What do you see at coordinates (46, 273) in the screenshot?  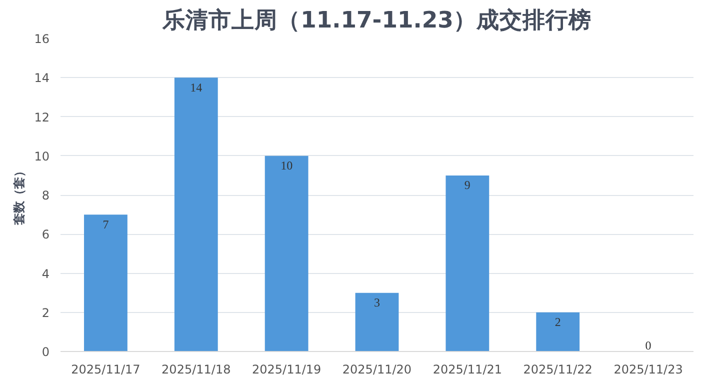 I see `y-tick-label: 4` at bounding box center [46, 273].